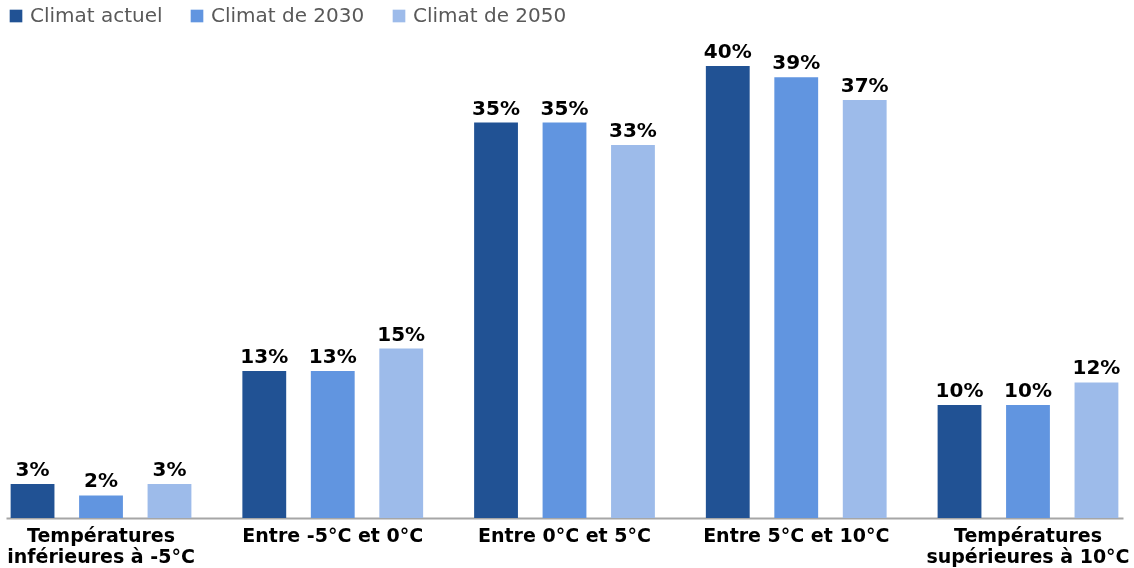 This screenshot has height=568, width=1134. What do you see at coordinates (96, 15) in the screenshot?
I see `legend-label: Climat actuel` at bounding box center [96, 15].